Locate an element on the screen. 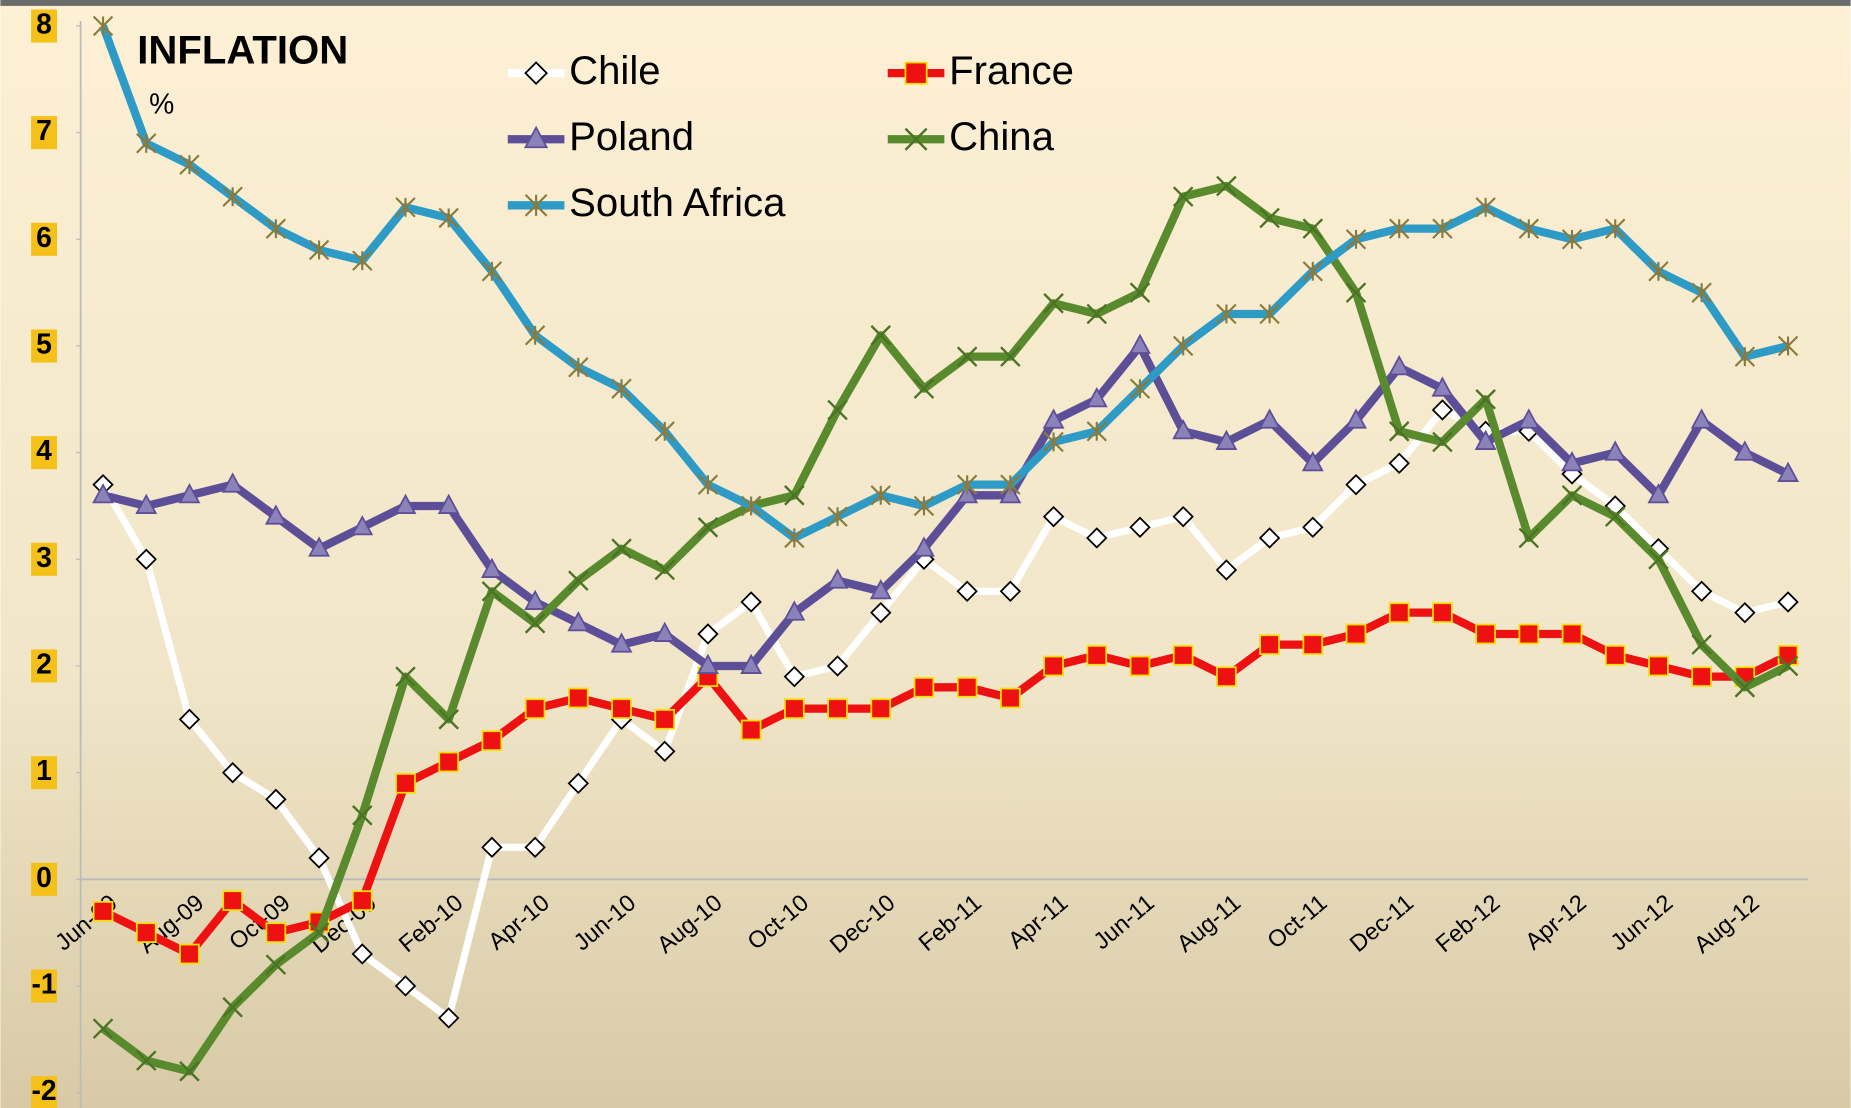 The height and width of the screenshot is (1108, 1851). legend-label: South Africa is located at coordinates (677, 203).